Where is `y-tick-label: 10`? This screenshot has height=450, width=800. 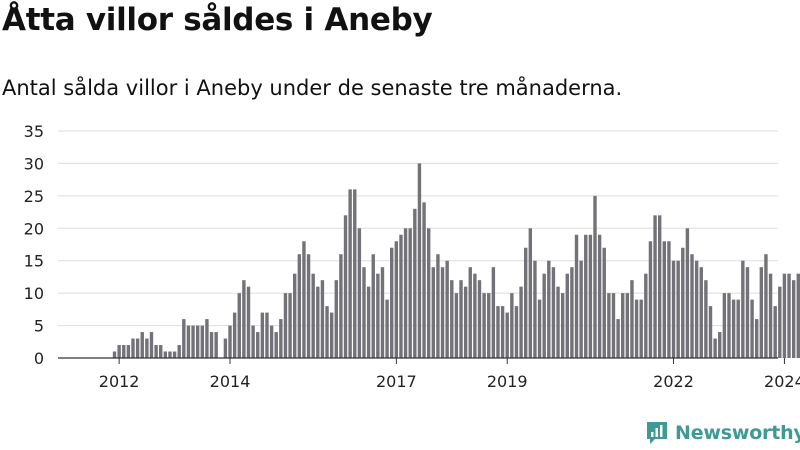
y-tick-label: 10 is located at coordinates (34, 293).